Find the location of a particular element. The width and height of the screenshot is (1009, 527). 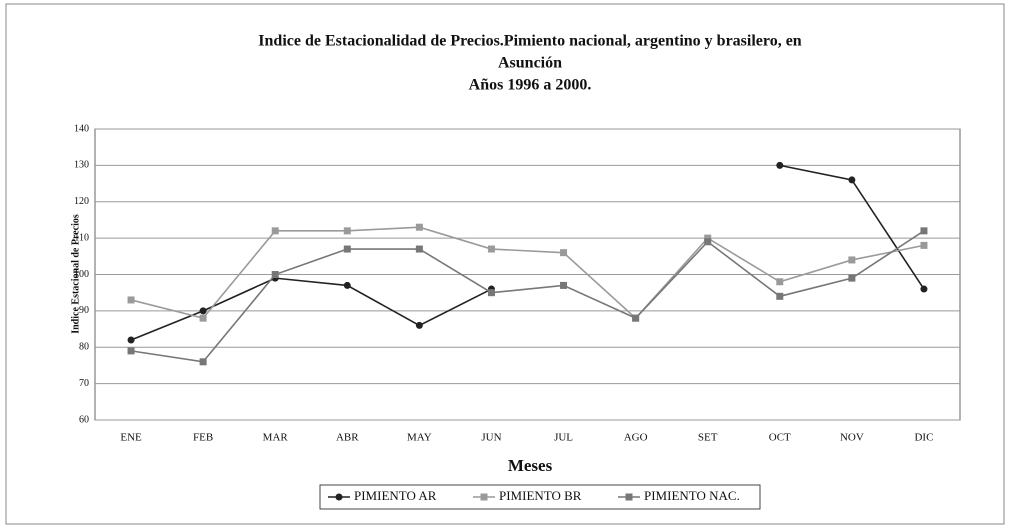

legend-box is located at coordinates (540, 497).